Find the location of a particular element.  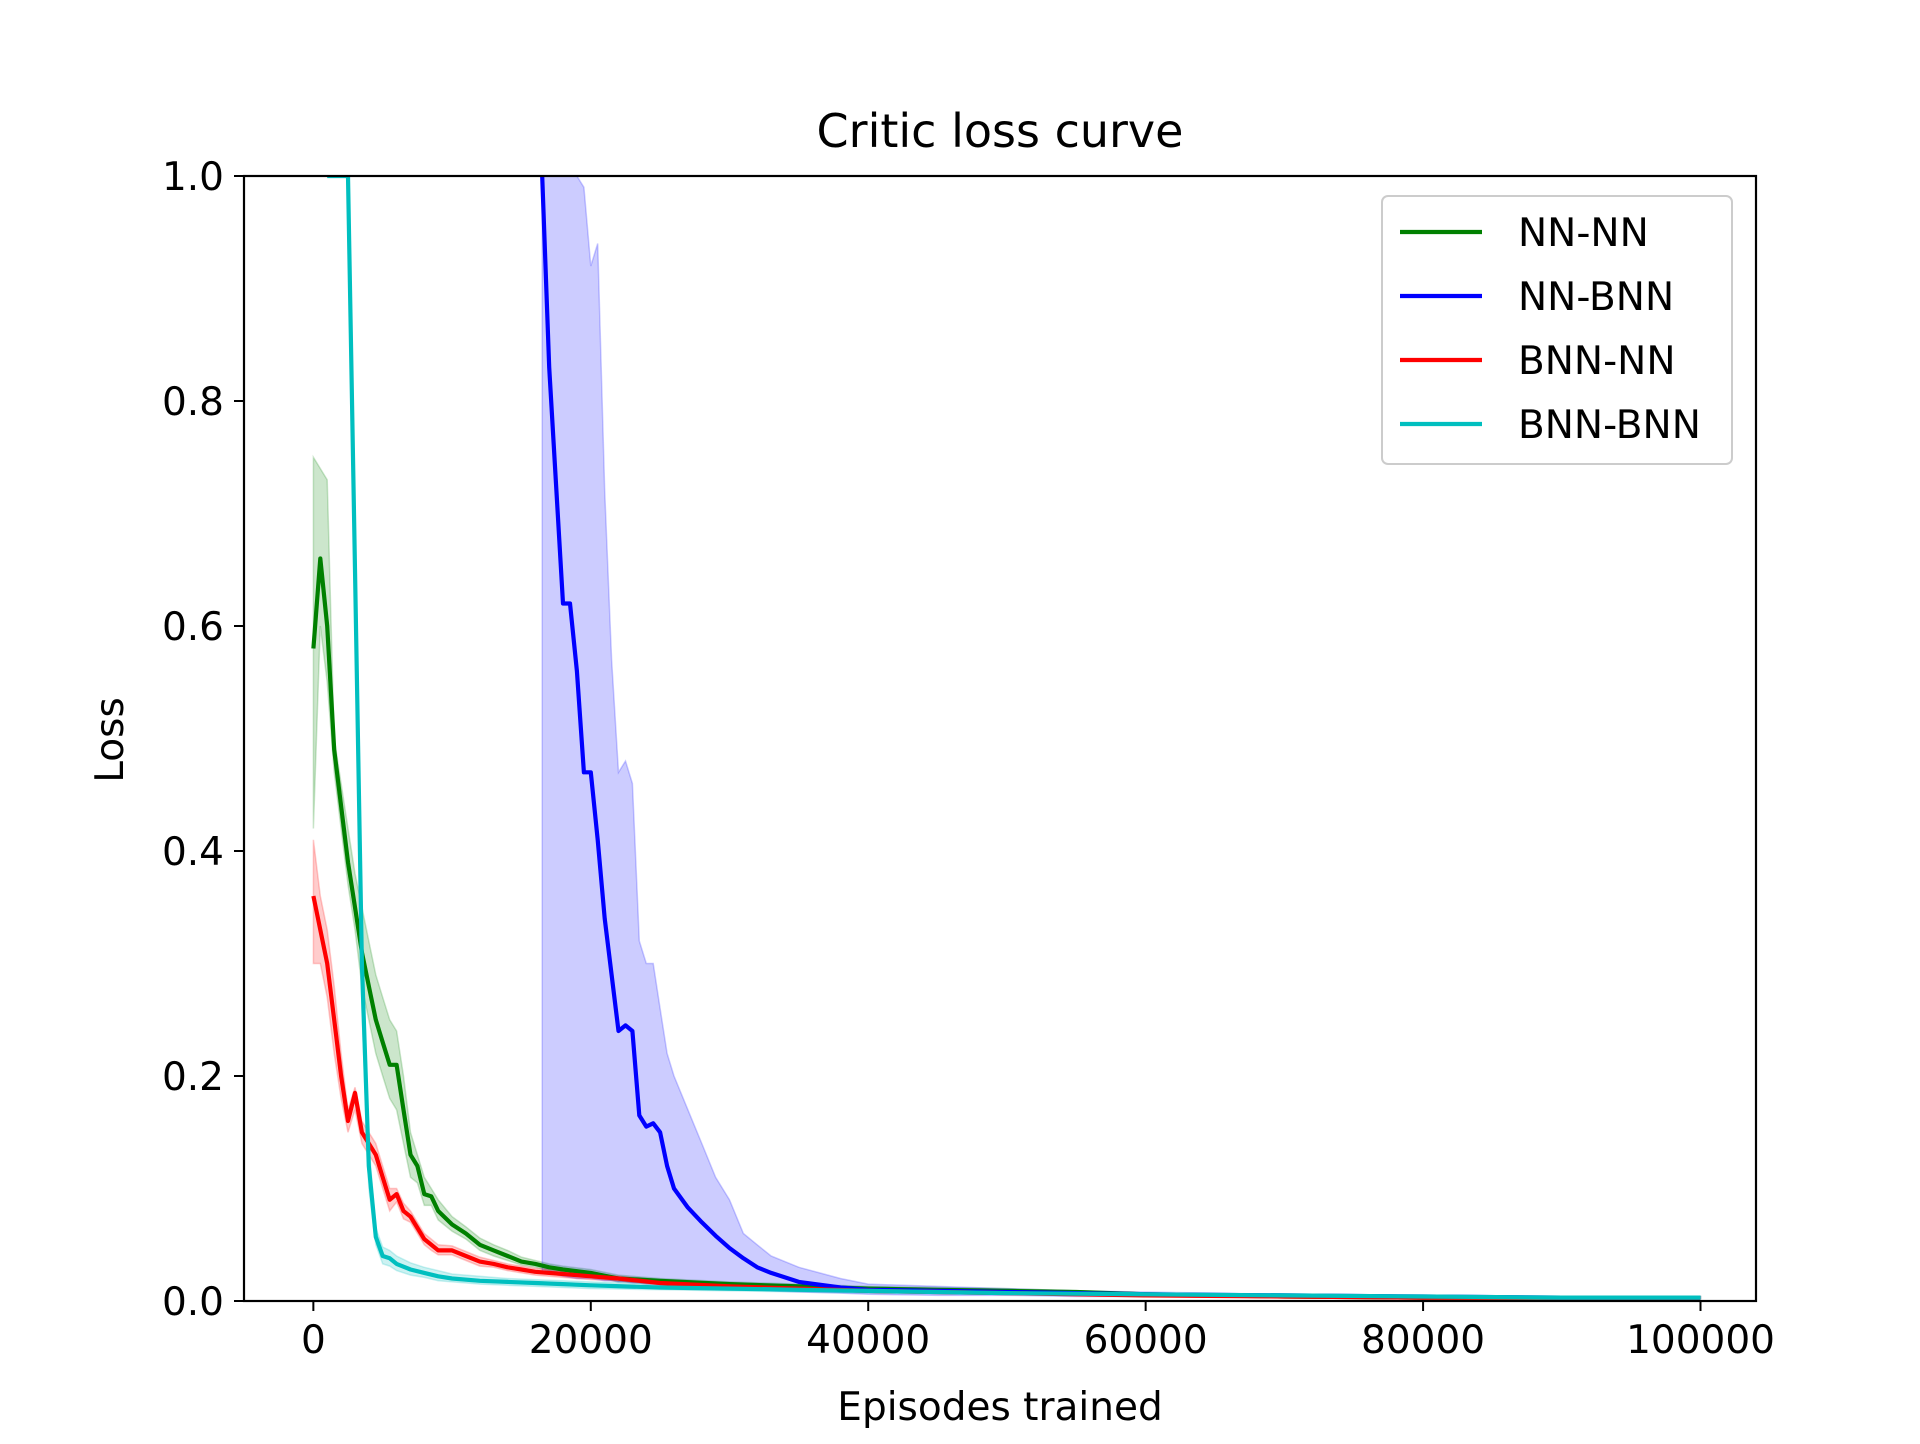

legend: NN-NN NN-BNN BNN-NN BNN-BNN is located at coordinates (1557, 330).